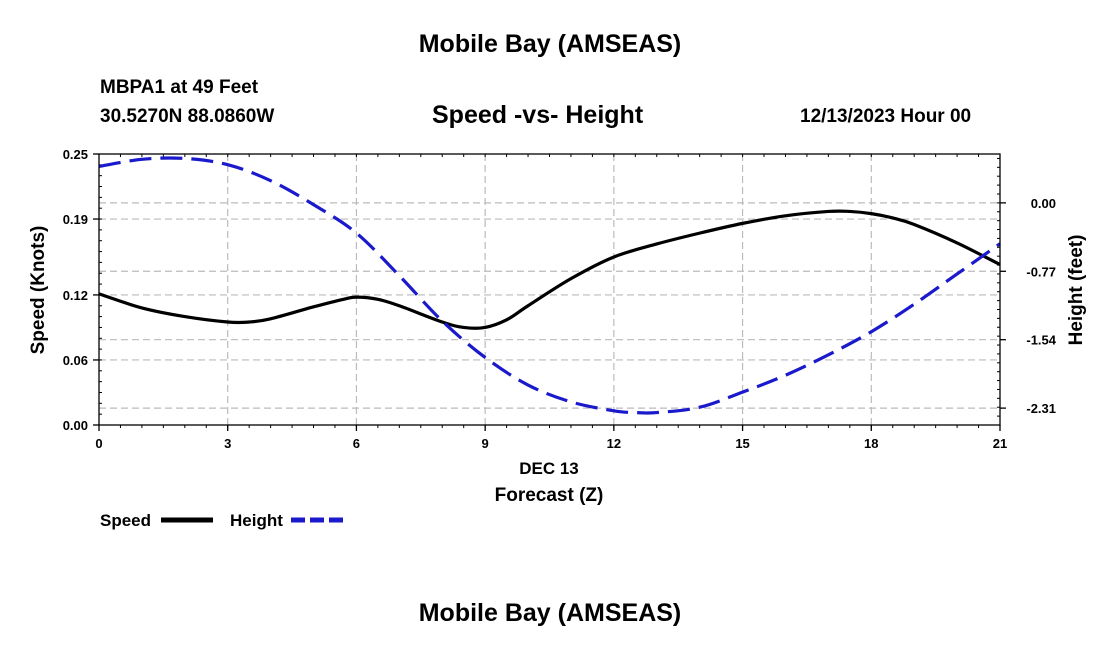 This screenshot has width=1100, height=650. What do you see at coordinates (549, 468) in the screenshot?
I see `x-axis-date-label: DEC 13` at bounding box center [549, 468].